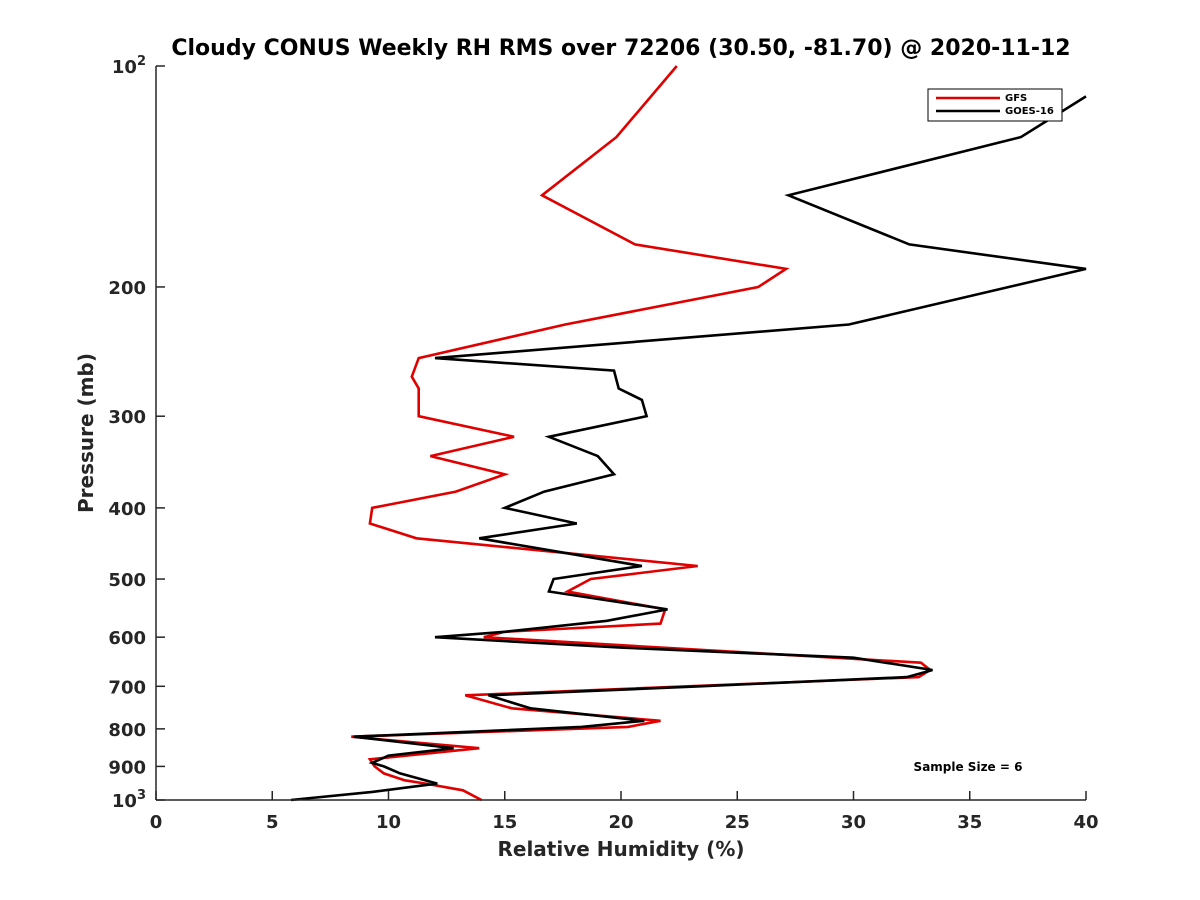 The width and height of the screenshot is (1200, 900). I want to click on y-tick-label: 800, so click(127, 730).